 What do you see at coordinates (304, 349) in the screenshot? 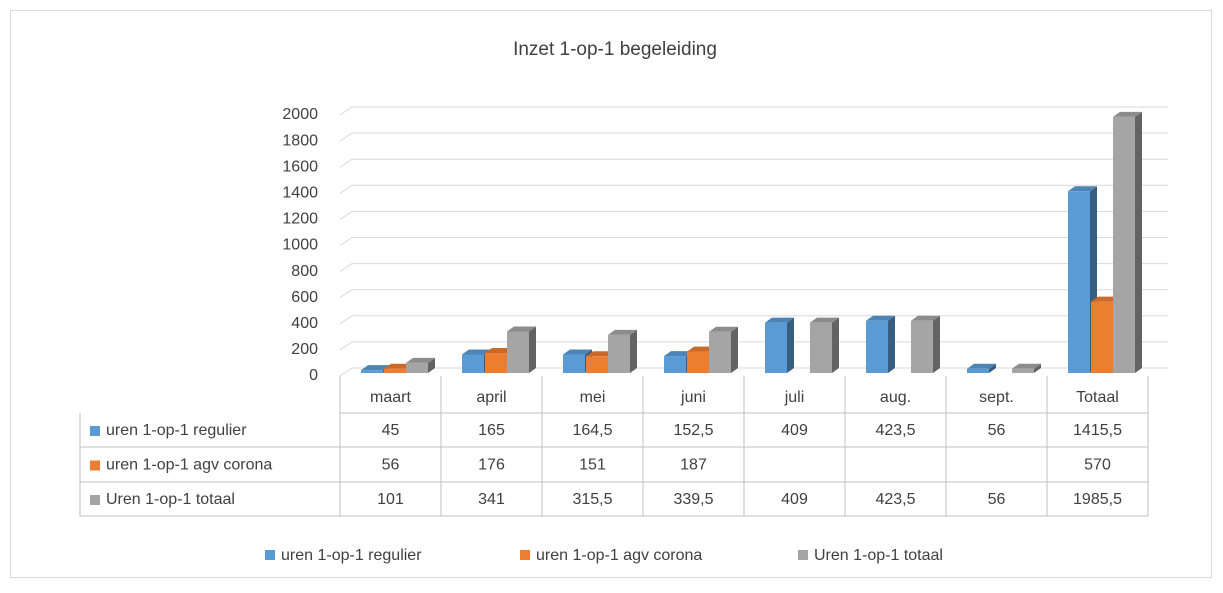
I see `y-tick-label: 200` at bounding box center [304, 349].